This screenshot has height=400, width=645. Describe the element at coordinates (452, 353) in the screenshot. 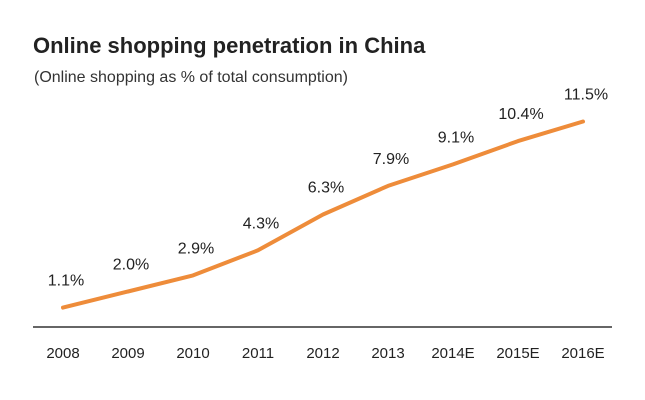

I see `x-tick-label: 2014E` at that location.